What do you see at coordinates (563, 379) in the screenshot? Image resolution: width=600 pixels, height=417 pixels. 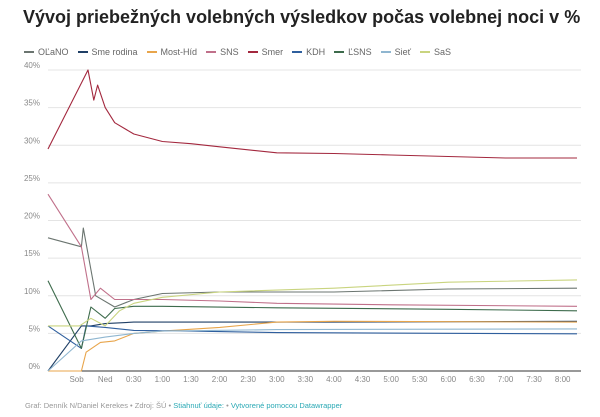 I see `x-tick-label: 8:00` at bounding box center [563, 379].